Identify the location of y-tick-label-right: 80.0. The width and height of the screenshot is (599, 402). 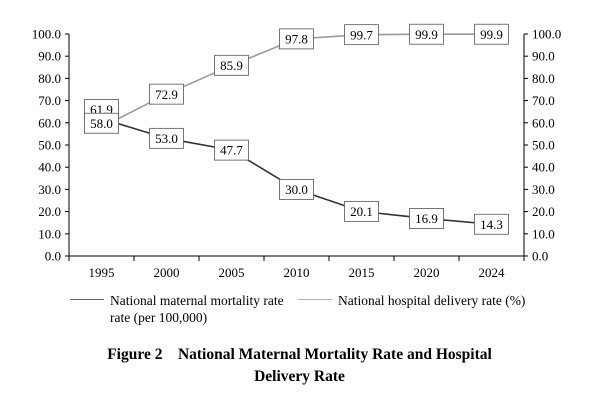
(543, 78).